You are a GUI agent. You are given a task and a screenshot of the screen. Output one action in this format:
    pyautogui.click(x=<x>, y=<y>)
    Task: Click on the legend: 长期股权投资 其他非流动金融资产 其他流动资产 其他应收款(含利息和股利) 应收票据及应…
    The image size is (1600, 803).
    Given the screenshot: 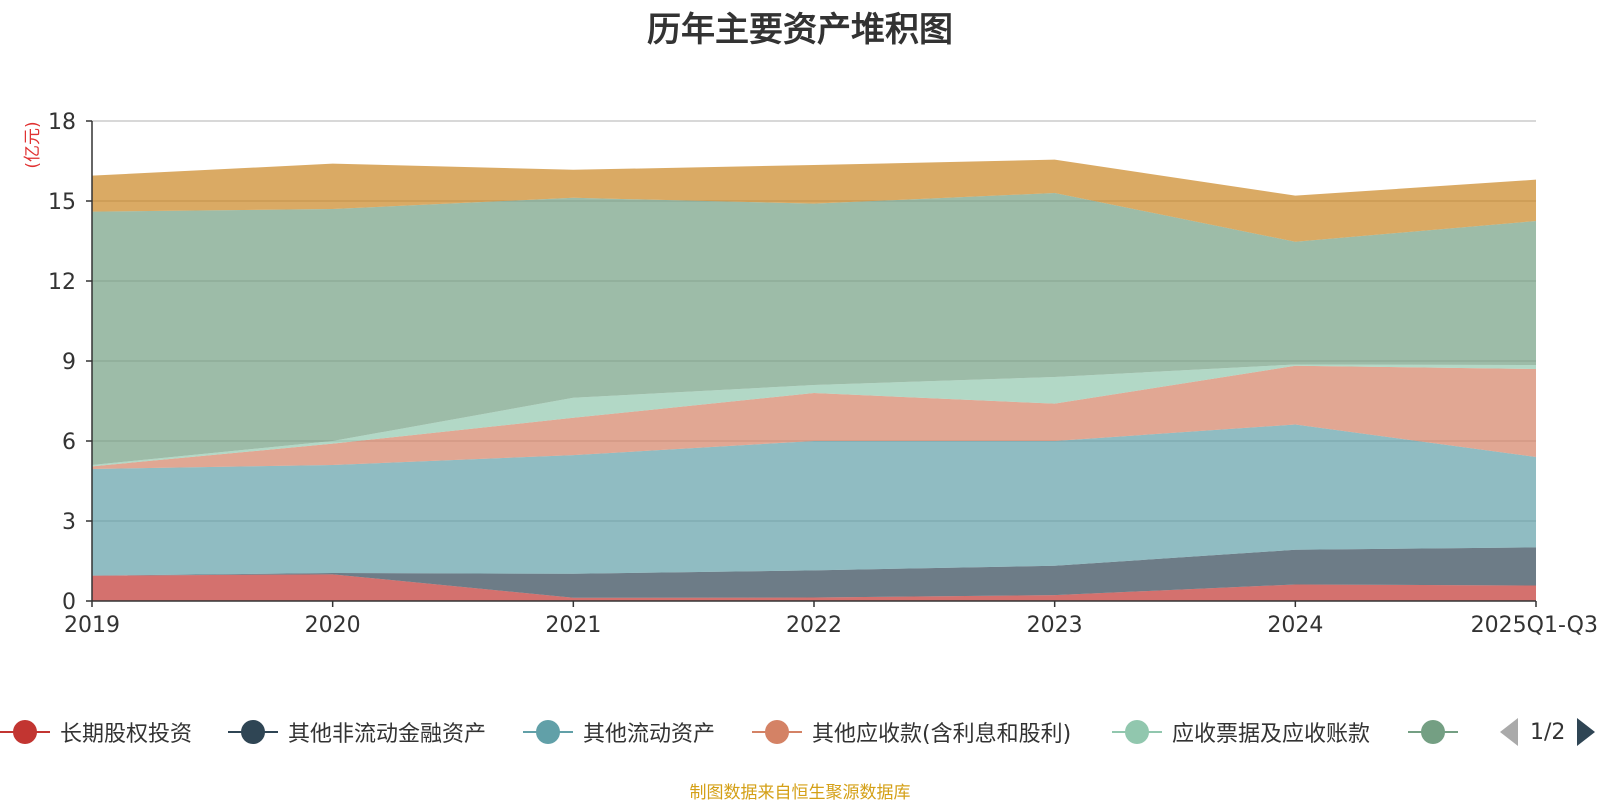 What is the action you would take?
    pyautogui.click(x=800, y=732)
    